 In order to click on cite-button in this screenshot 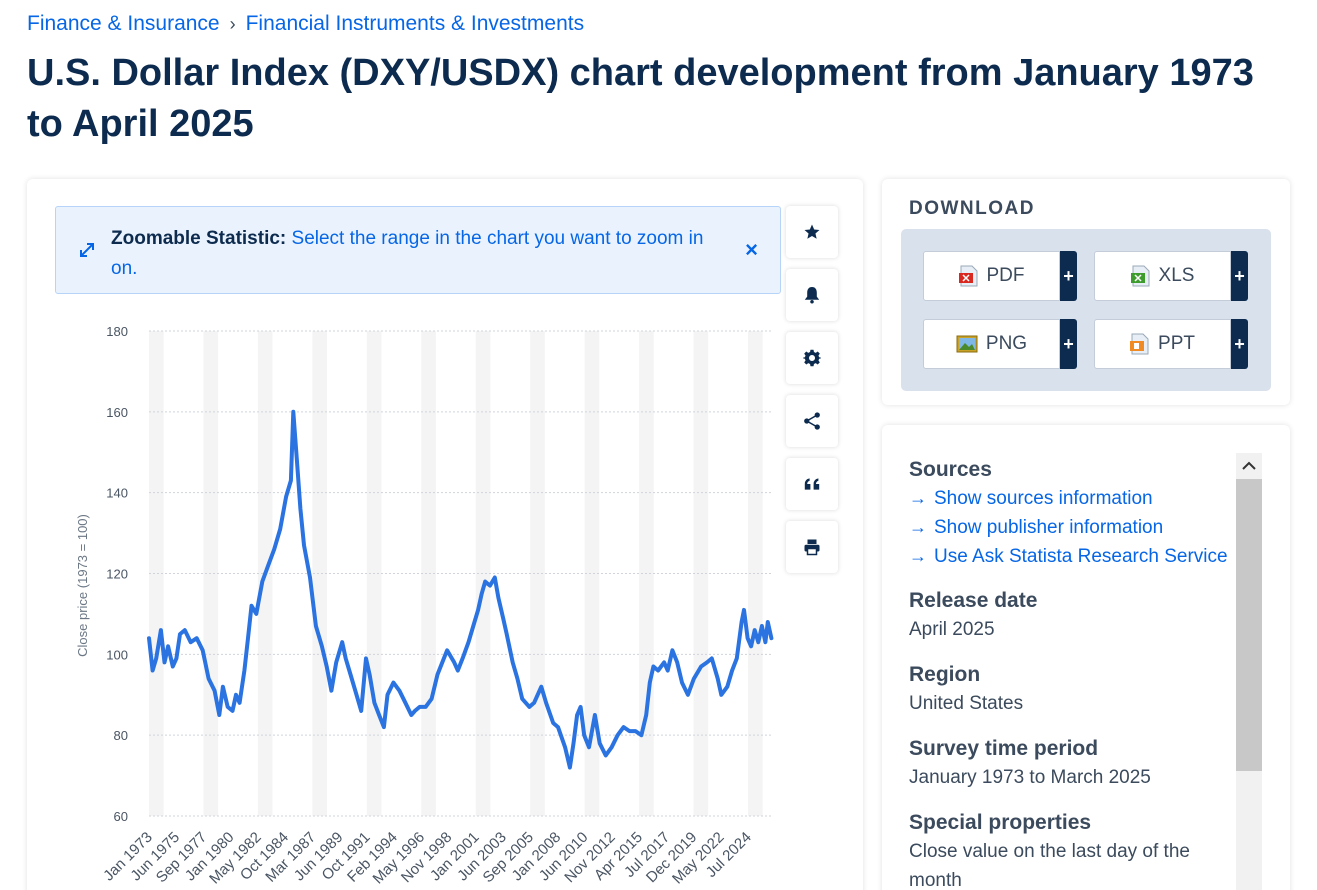, I will do `click(812, 484)`.